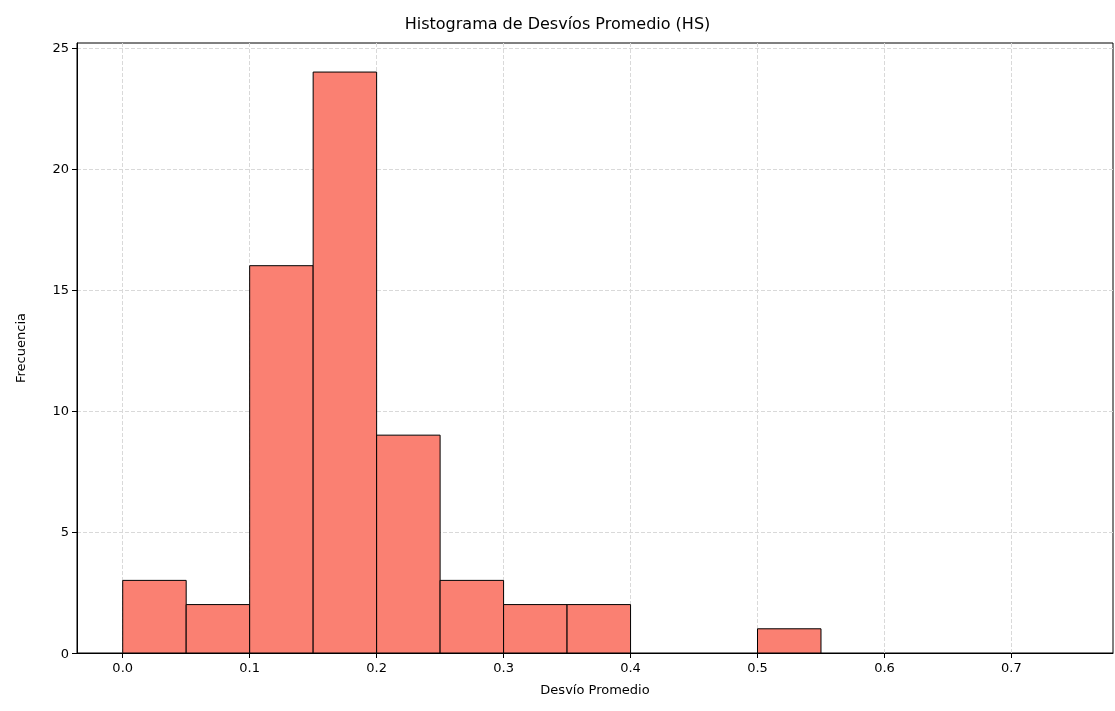 This screenshot has height=711, width=1115. What do you see at coordinates (757, 667) in the screenshot?
I see `x-tick-label: 0.5` at bounding box center [757, 667].